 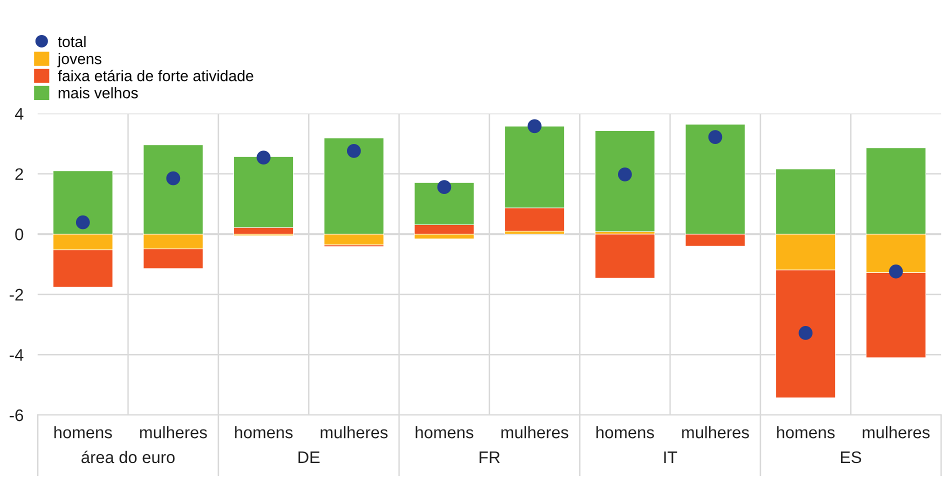 What do you see at coordinates (98, 92) in the screenshot?
I see `legend-label: mais velhos` at bounding box center [98, 92].